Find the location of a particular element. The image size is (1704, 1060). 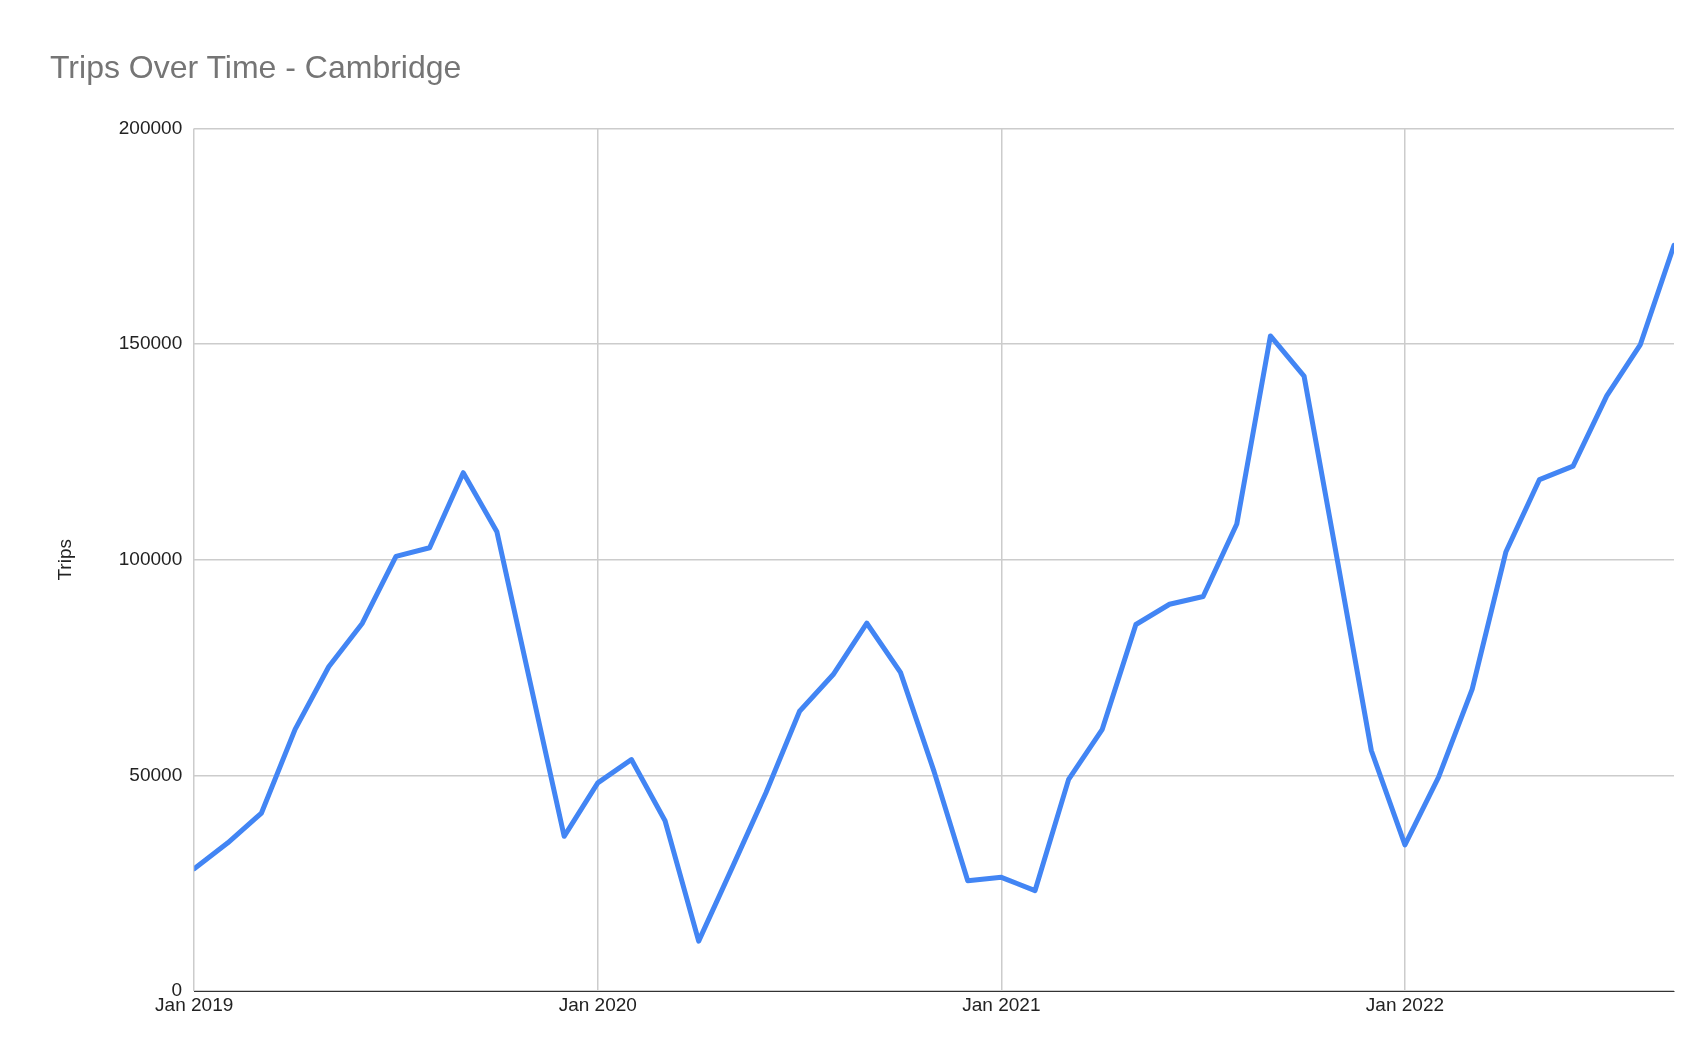

x-tick-label: Jan 2020 is located at coordinates (597, 1004).